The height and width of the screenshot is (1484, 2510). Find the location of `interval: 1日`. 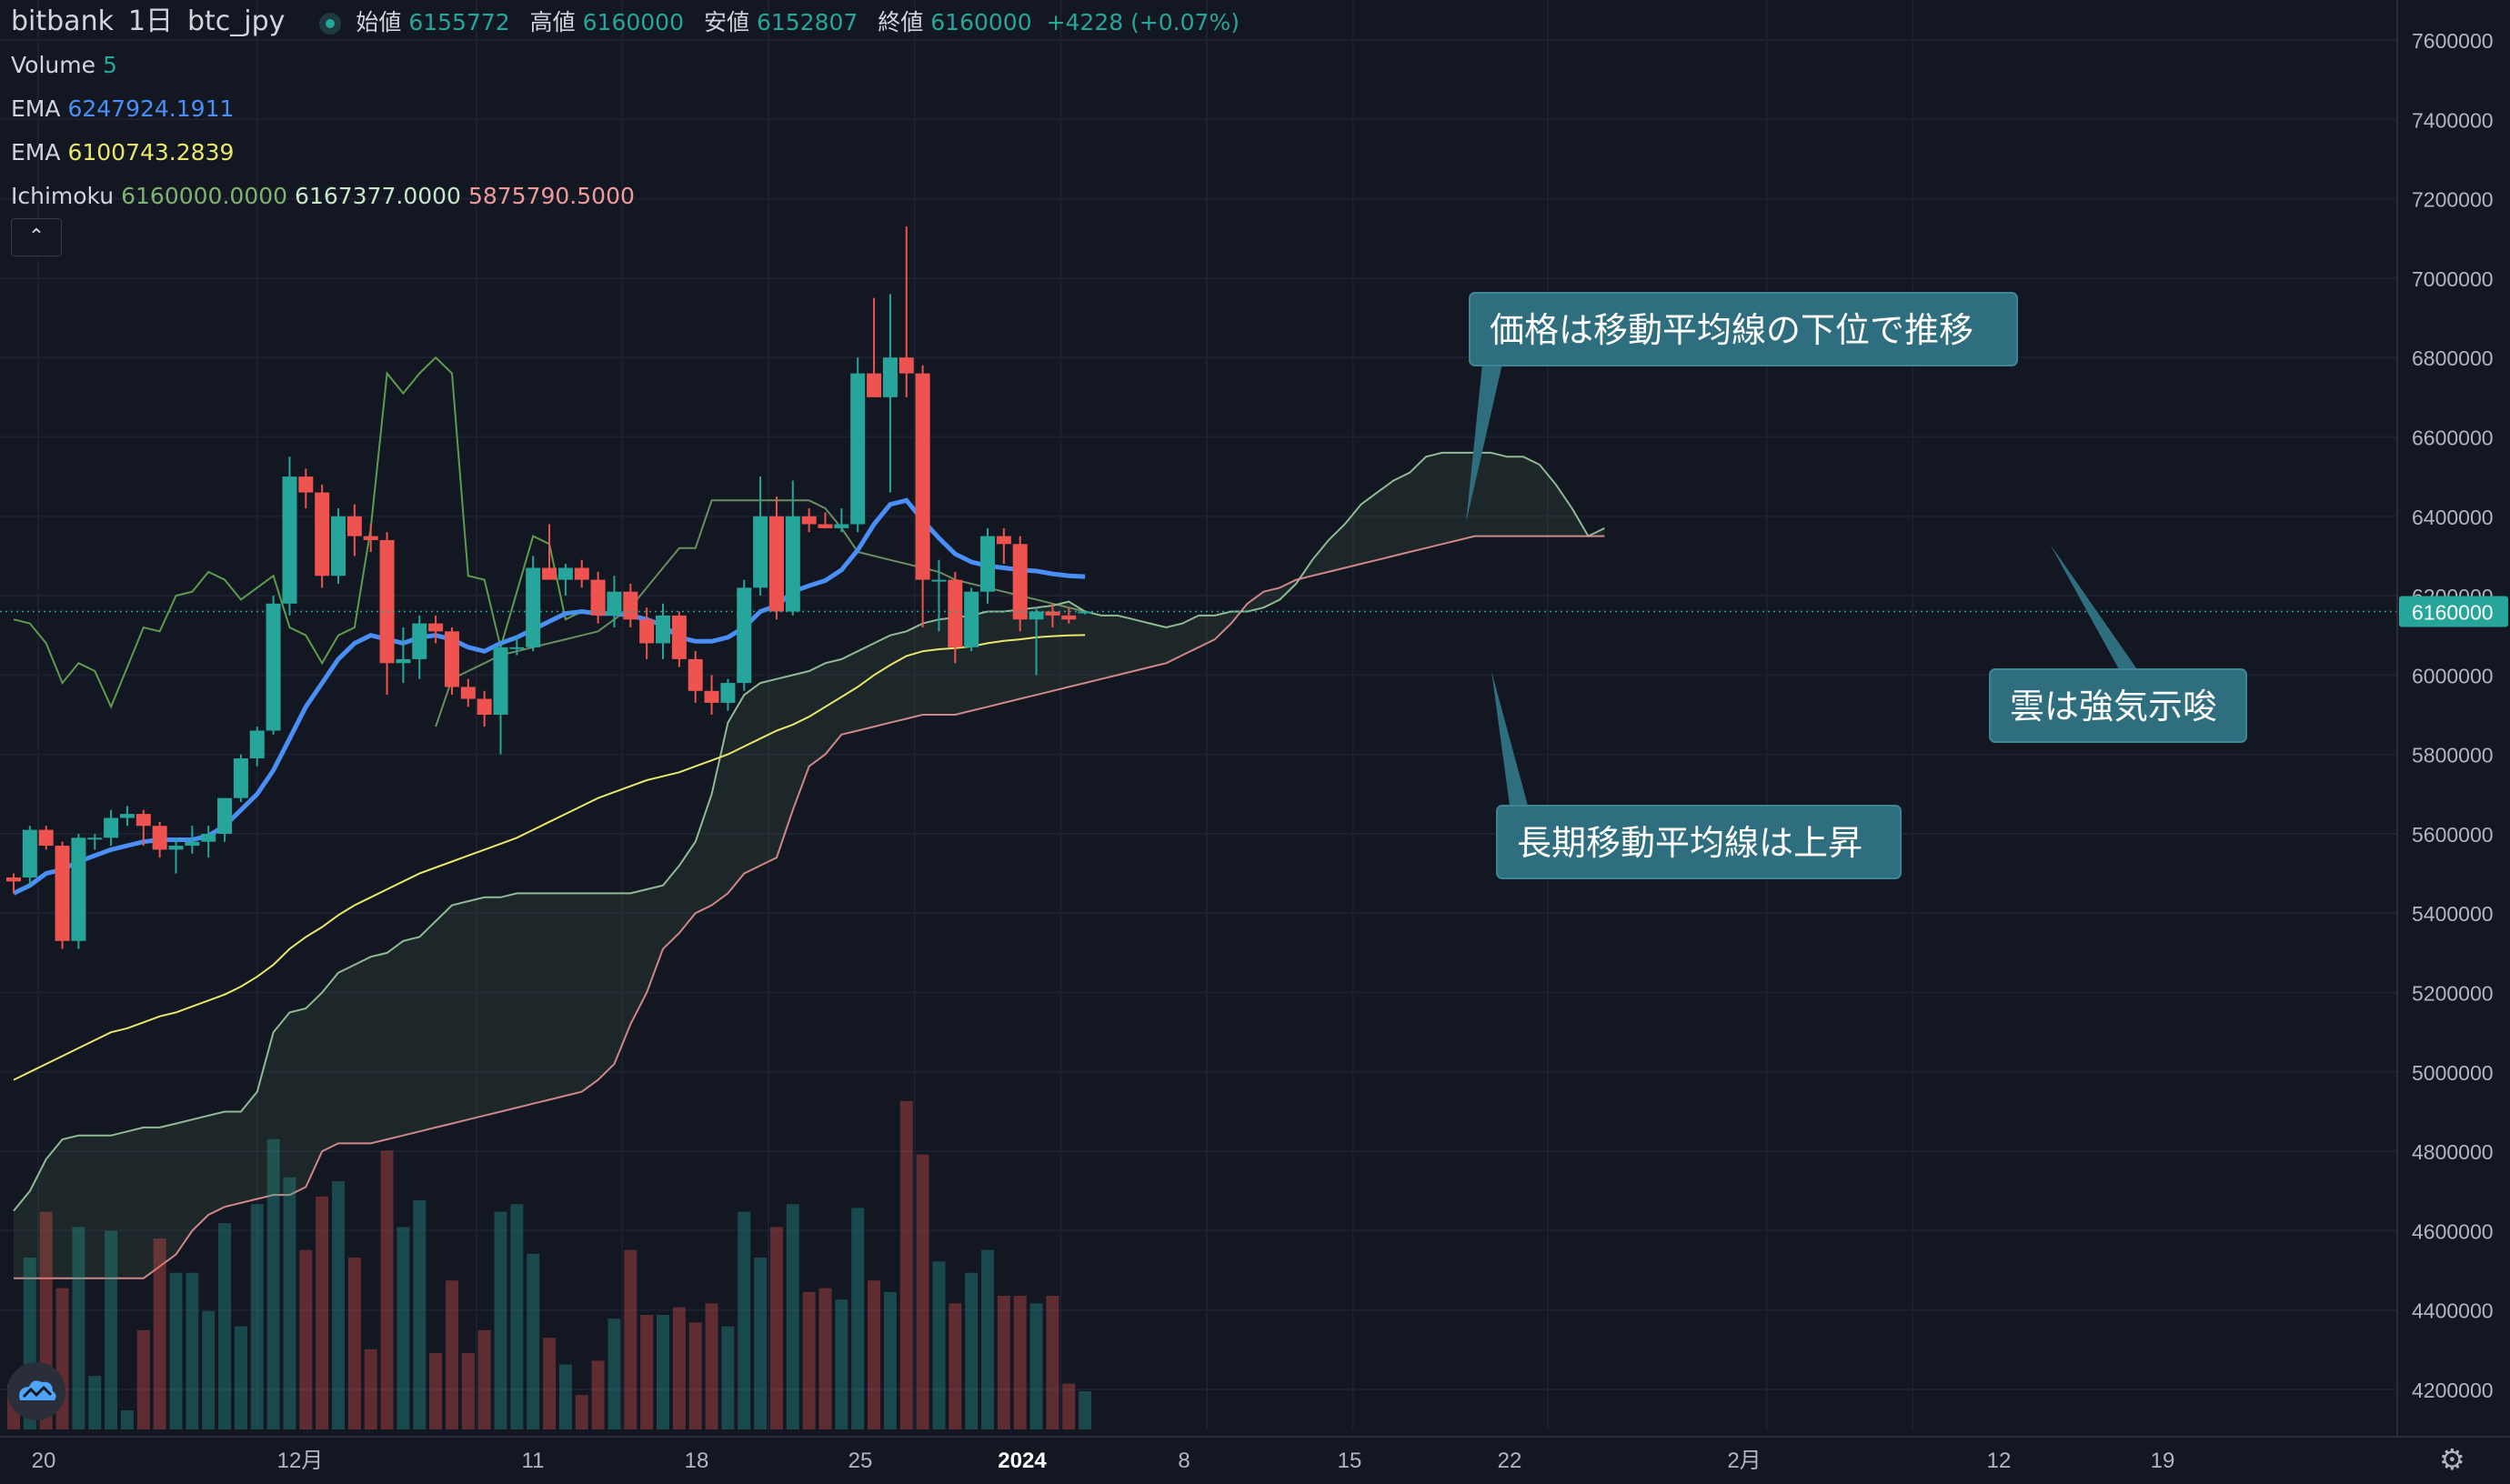

interval: 1日 is located at coordinates (150, 21).